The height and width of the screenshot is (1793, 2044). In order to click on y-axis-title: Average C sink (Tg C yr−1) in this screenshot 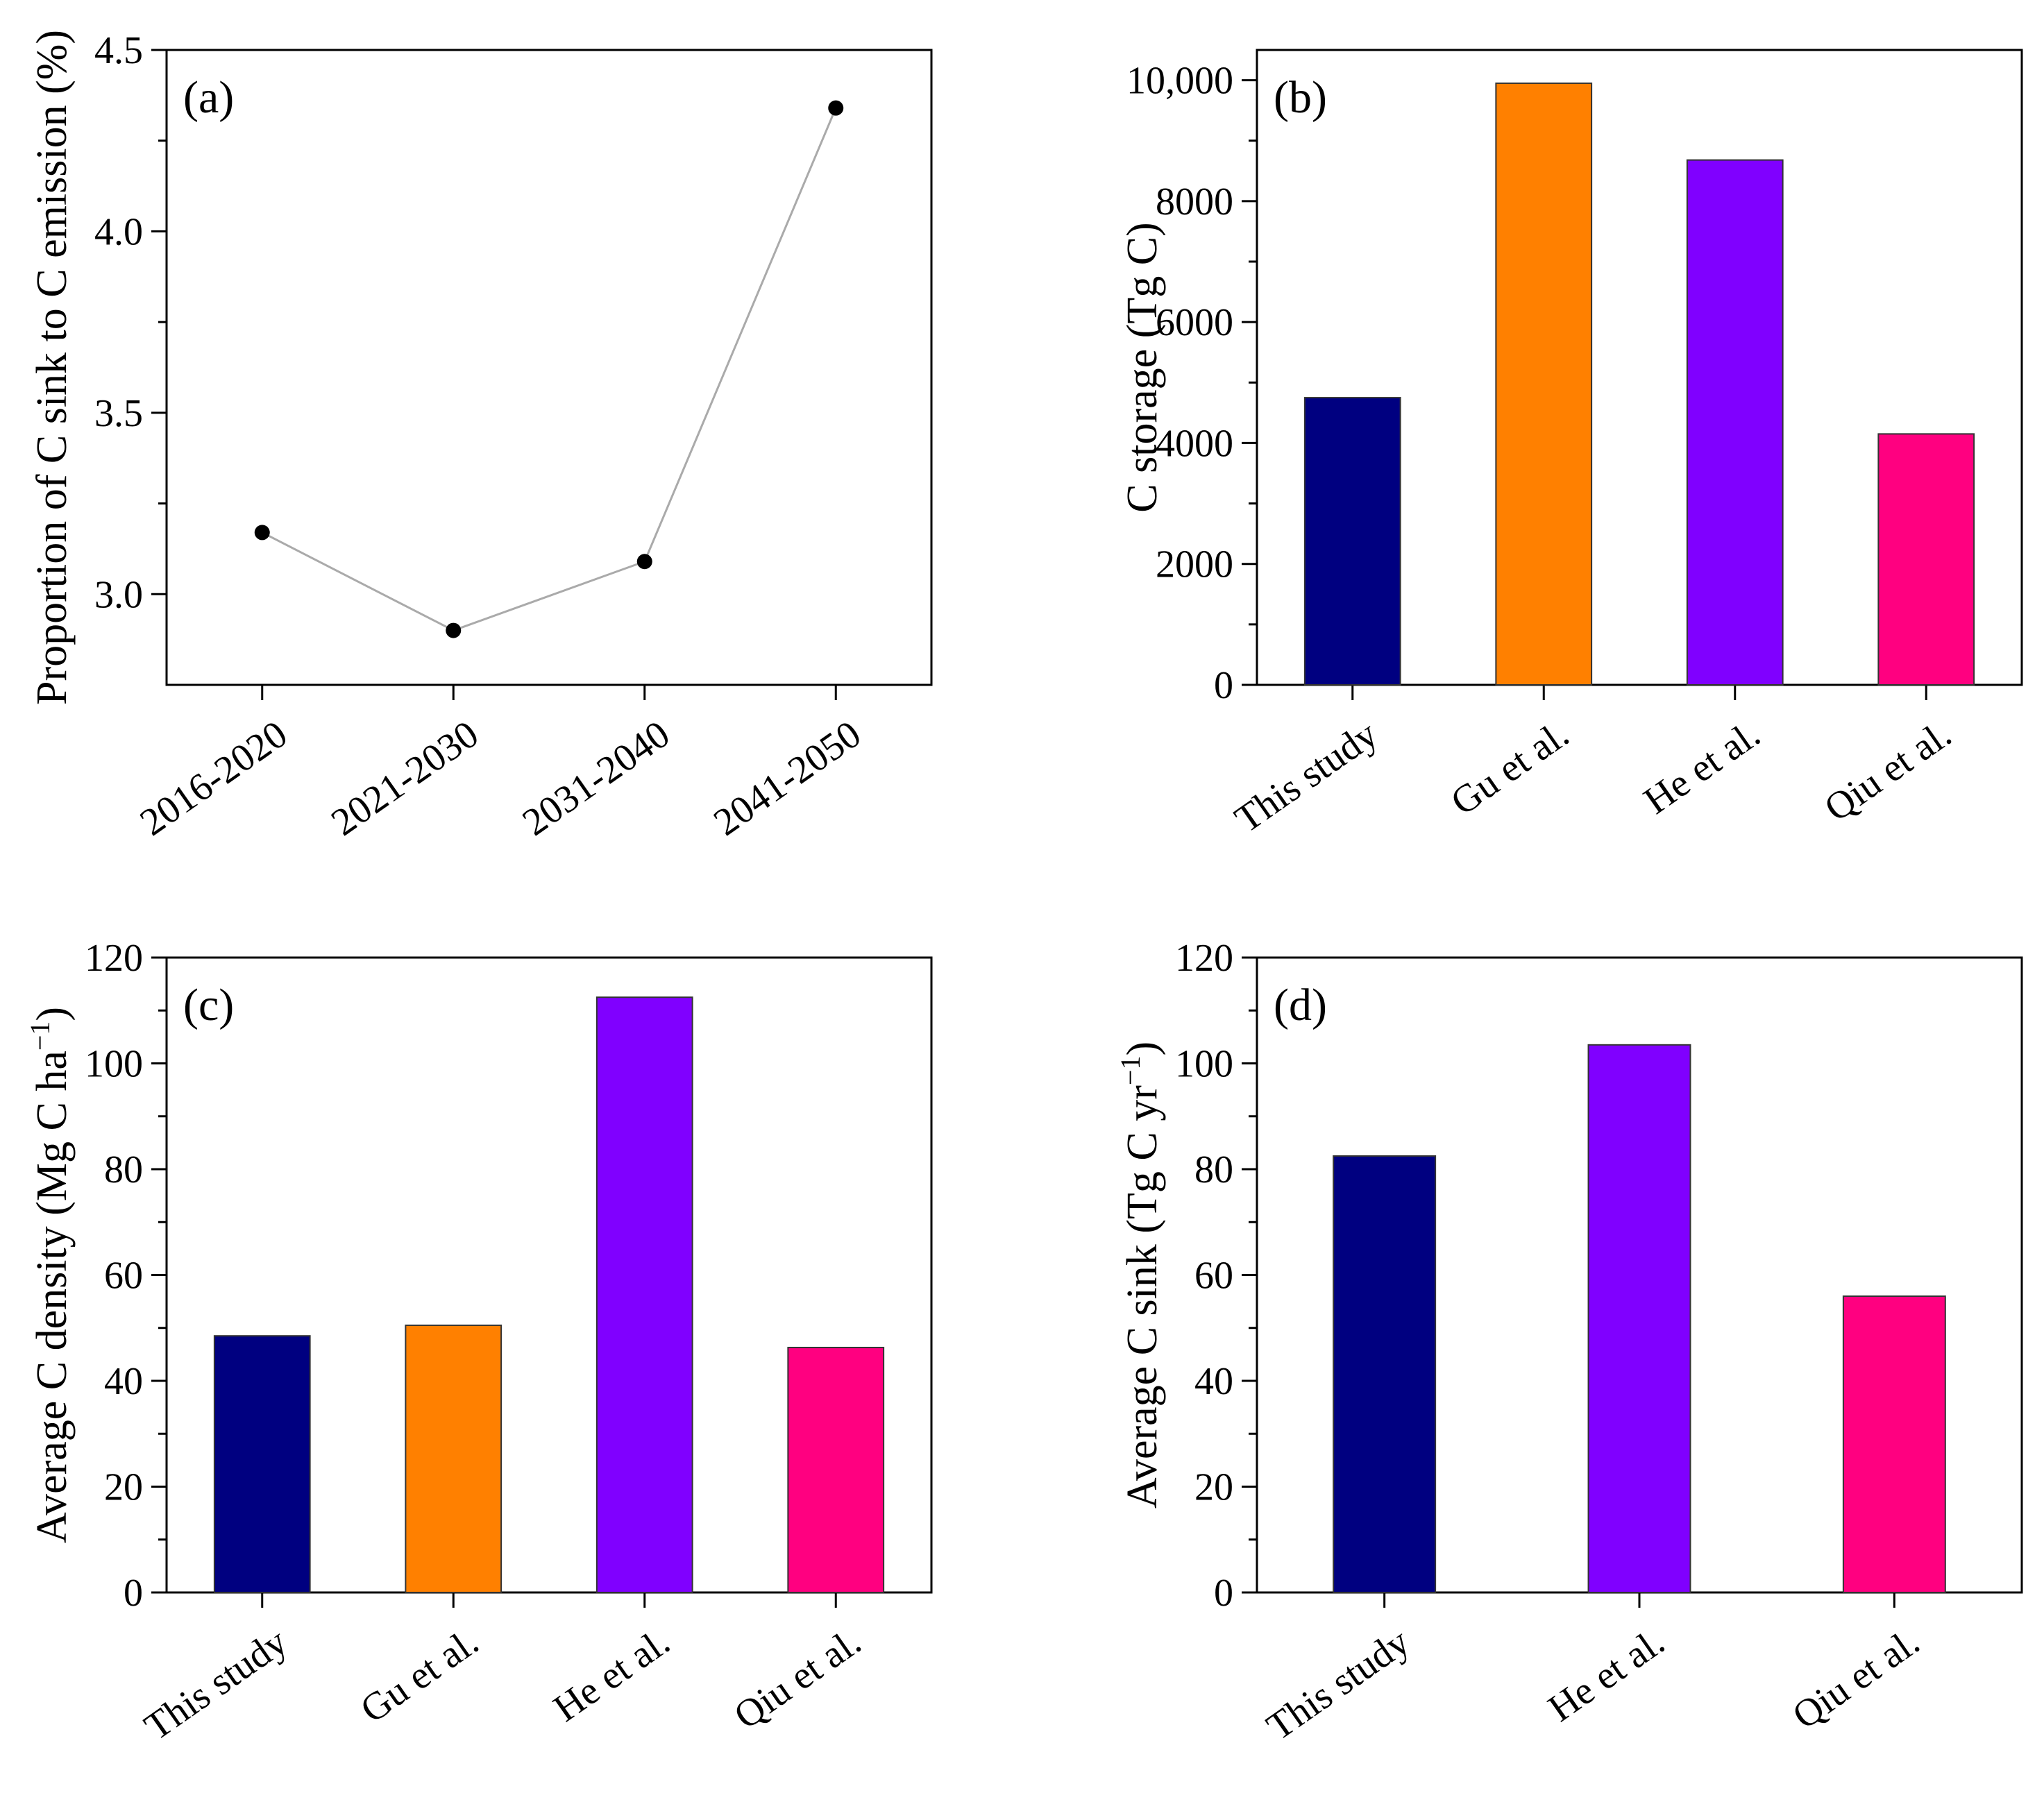, I will do `click(1140, 1275)`.